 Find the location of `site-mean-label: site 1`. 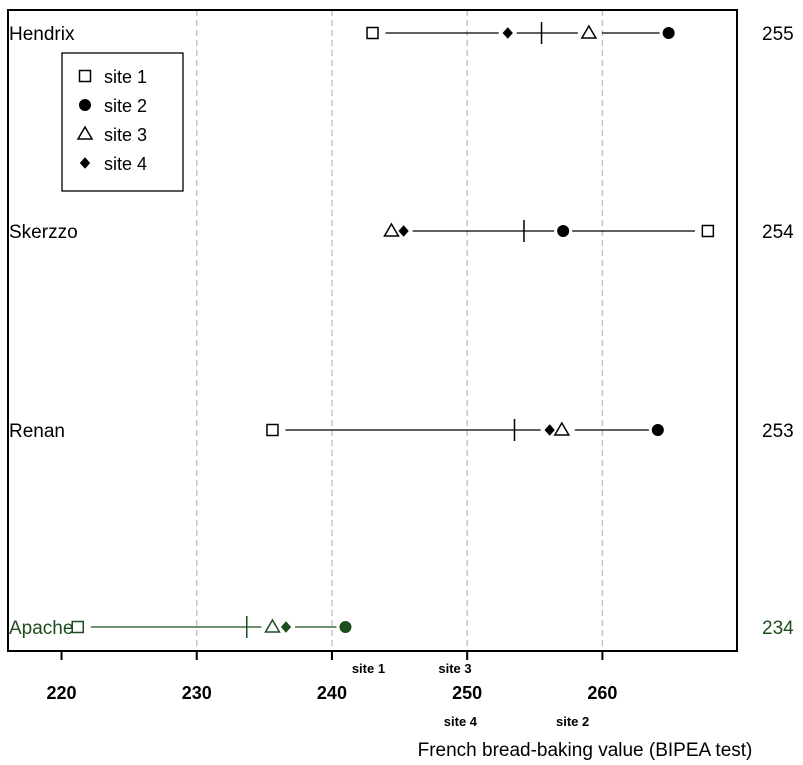

site-mean-label: site 1 is located at coordinates (368, 668).